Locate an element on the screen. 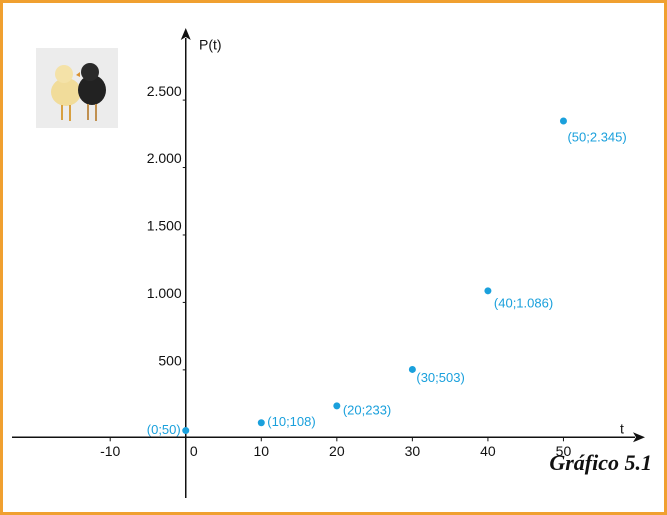  y-axis-label: P(t) is located at coordinates (210, 45).